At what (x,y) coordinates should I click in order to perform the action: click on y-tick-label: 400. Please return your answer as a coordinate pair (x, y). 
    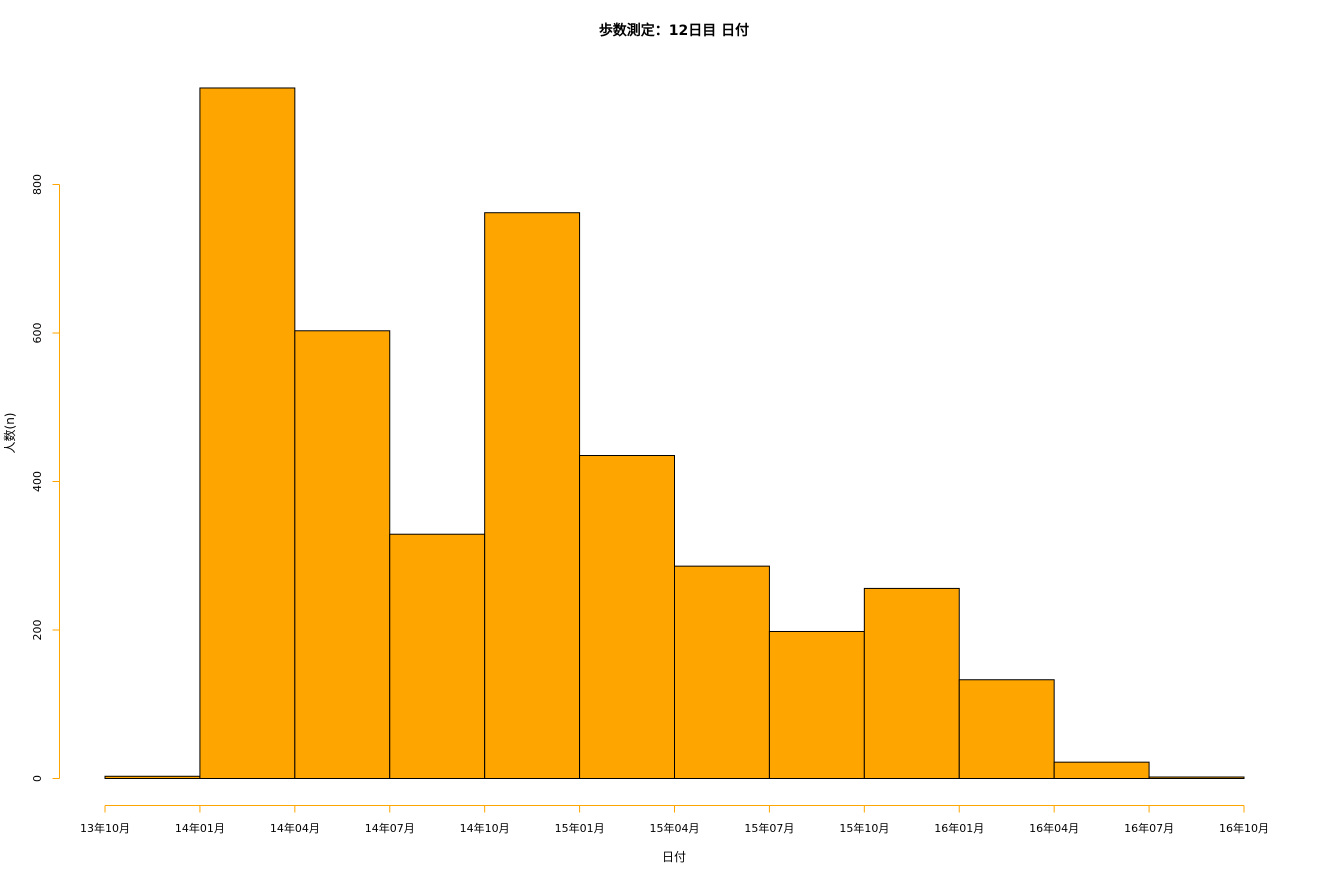
    Looking at the image, I should click on (37, 481).